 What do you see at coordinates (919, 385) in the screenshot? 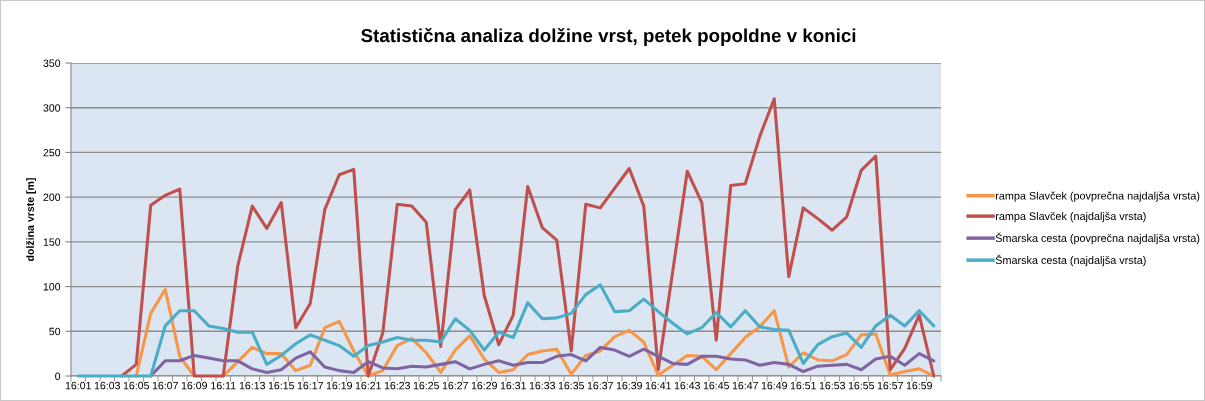
I see `x-tick-label: 16:59` at bounding box center [919, 385].